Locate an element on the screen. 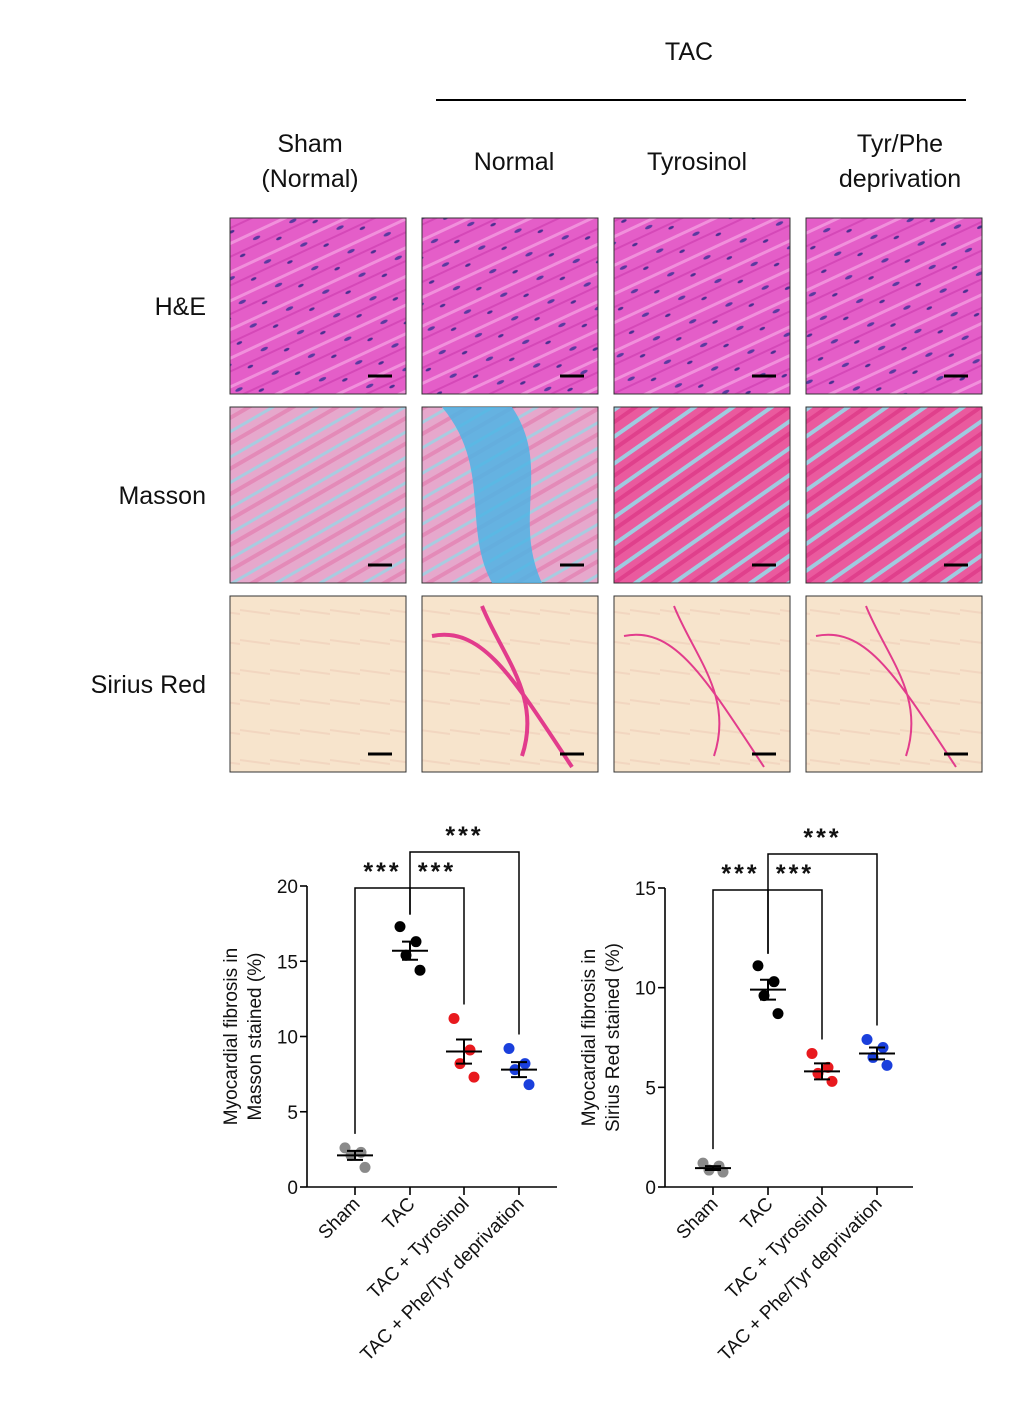  column-label: (Normal) is located at coordinates (309, 179).